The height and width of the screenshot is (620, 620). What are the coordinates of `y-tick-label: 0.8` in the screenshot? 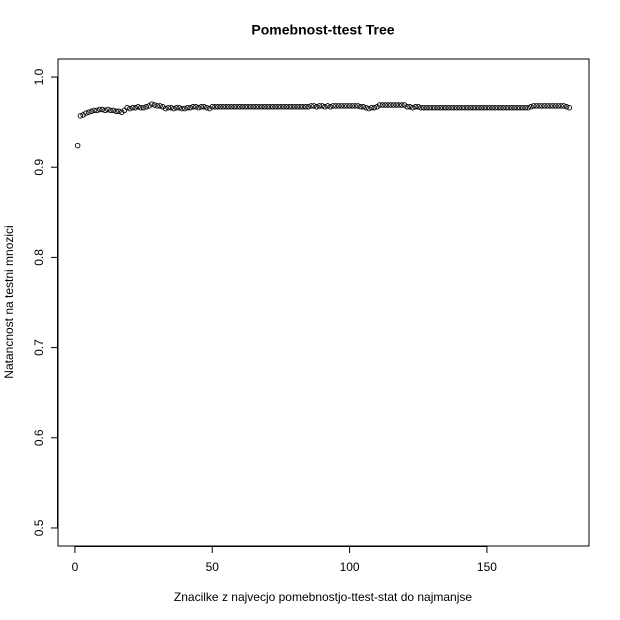 It's located at (39, 257).